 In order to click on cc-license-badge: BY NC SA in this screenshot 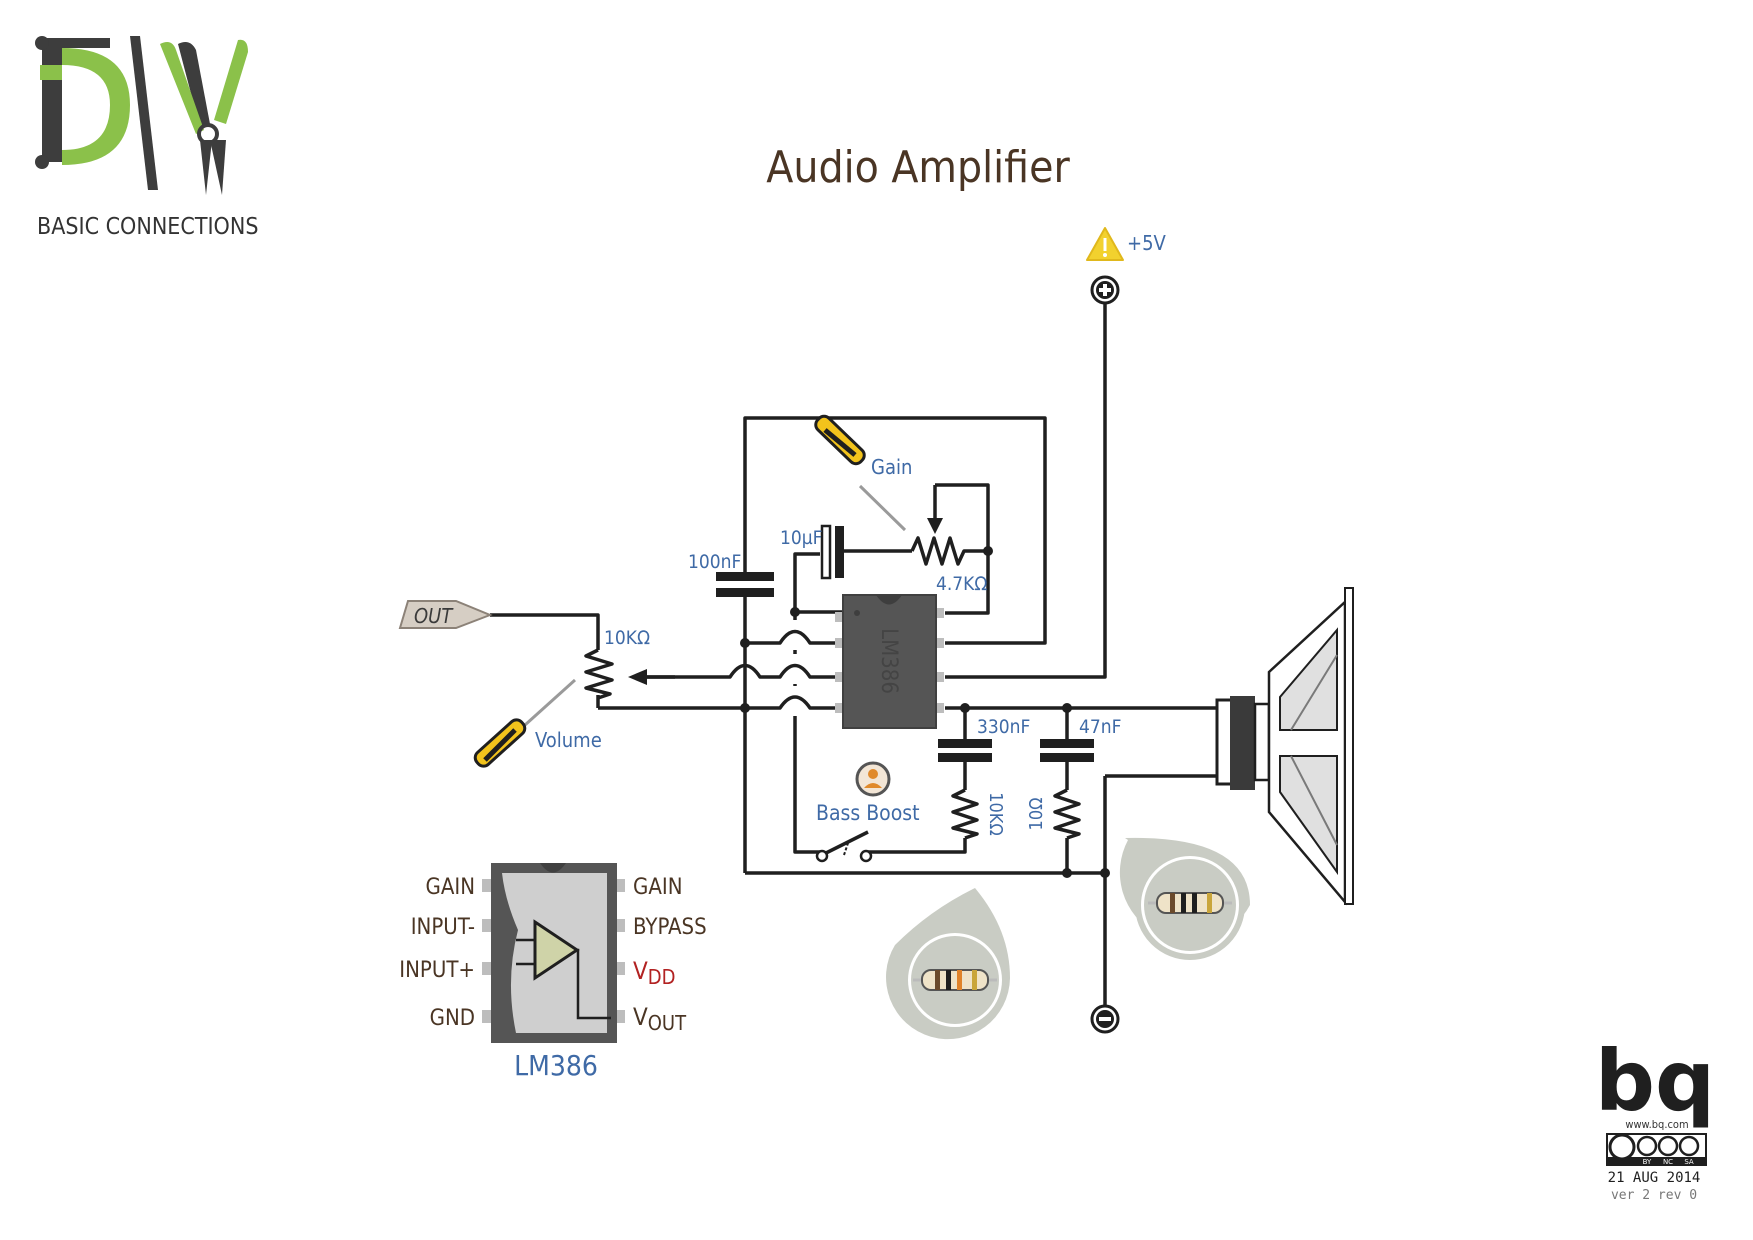, I will do `click(1656, 1149)`.